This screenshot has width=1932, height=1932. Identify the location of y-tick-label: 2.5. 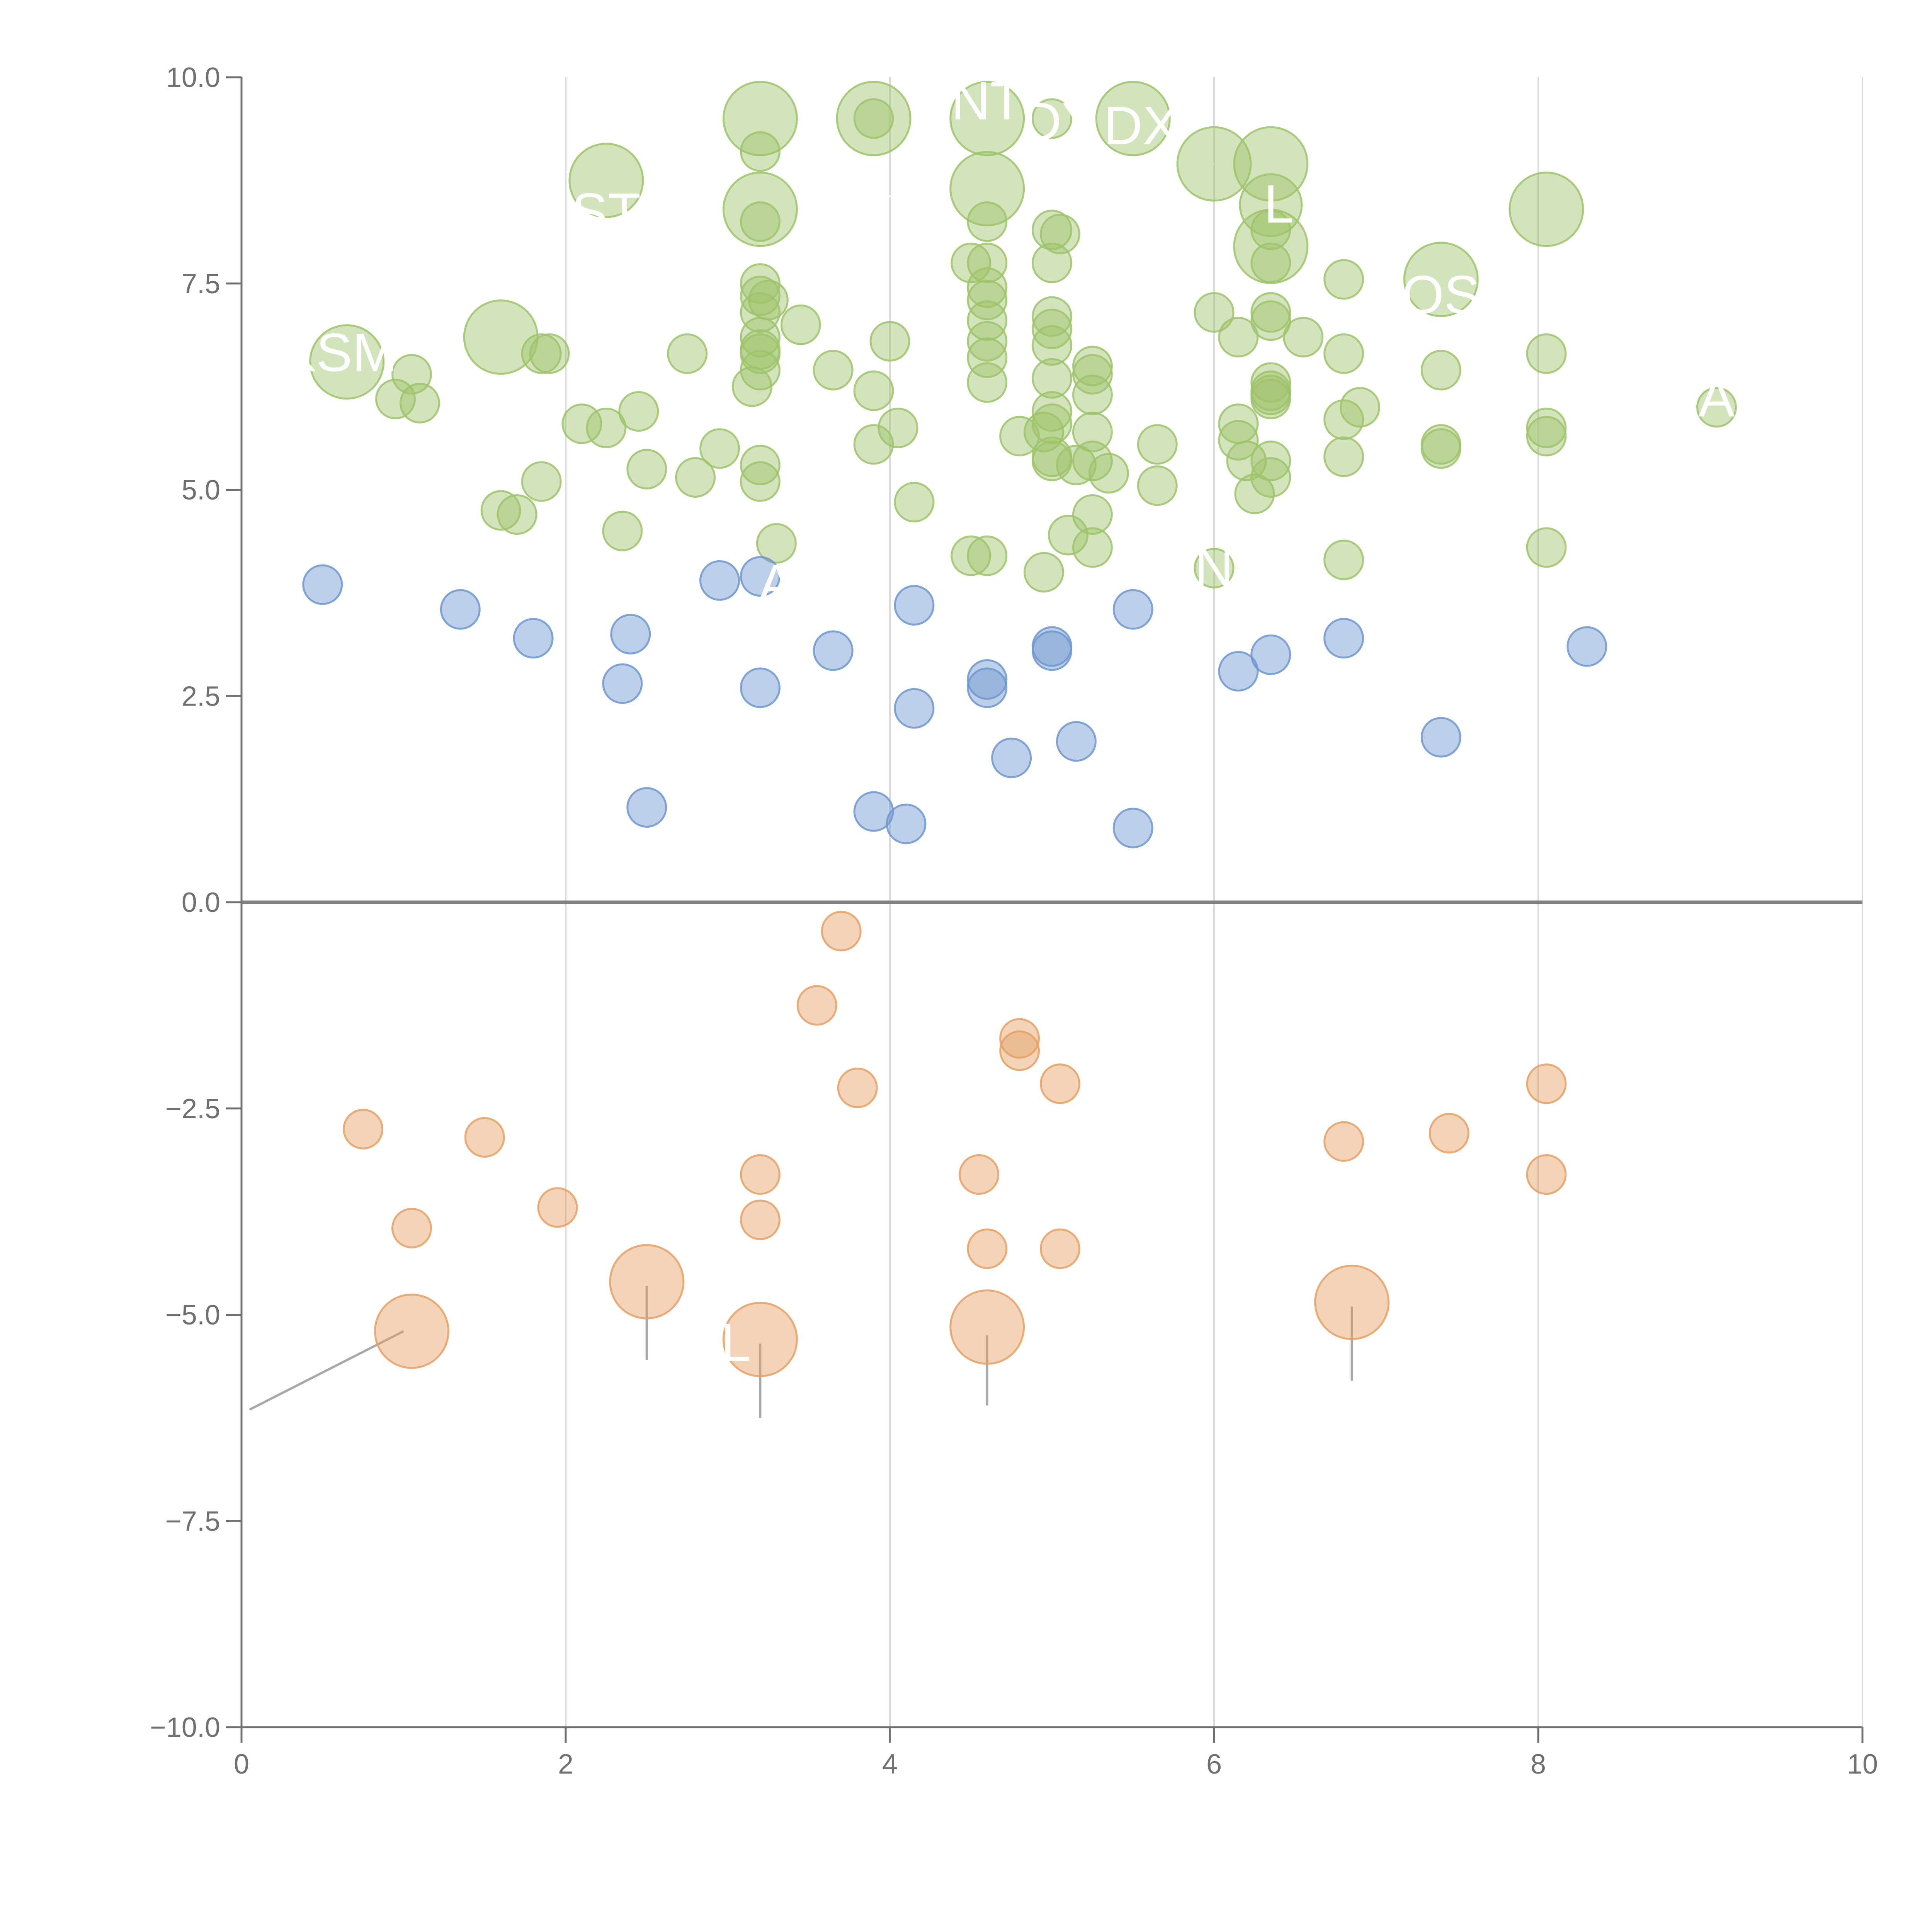
(201, 696).